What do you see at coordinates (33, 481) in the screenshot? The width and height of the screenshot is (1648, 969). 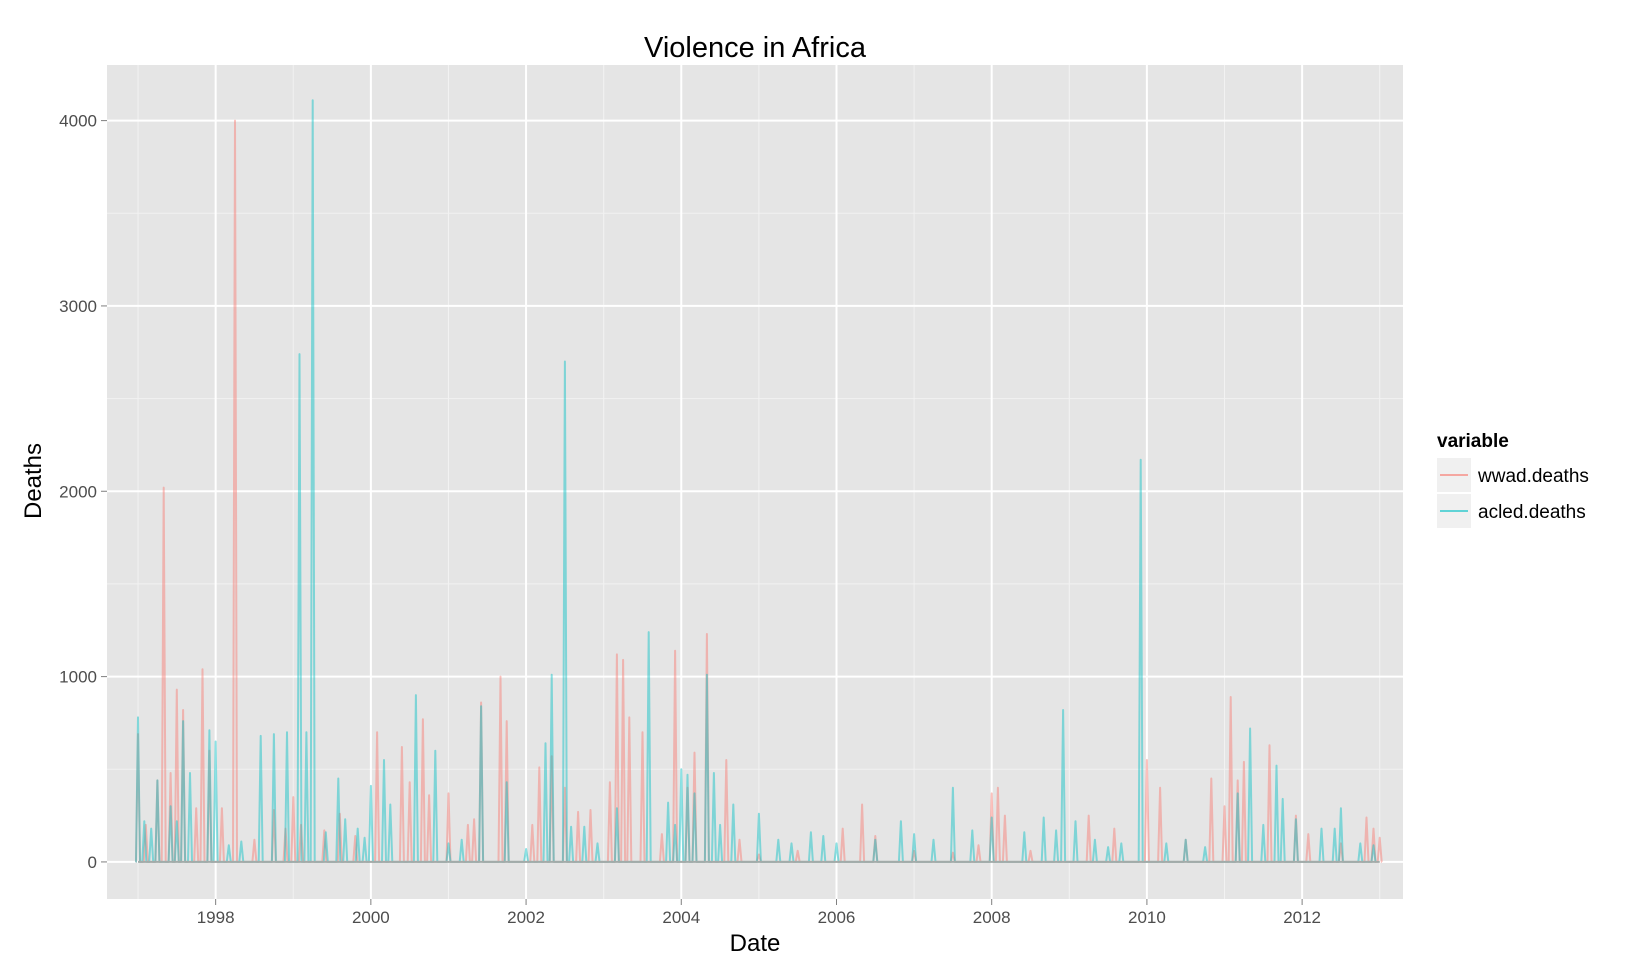 I see `y-axis-title: Deaths` at bounding box center [33, 481].